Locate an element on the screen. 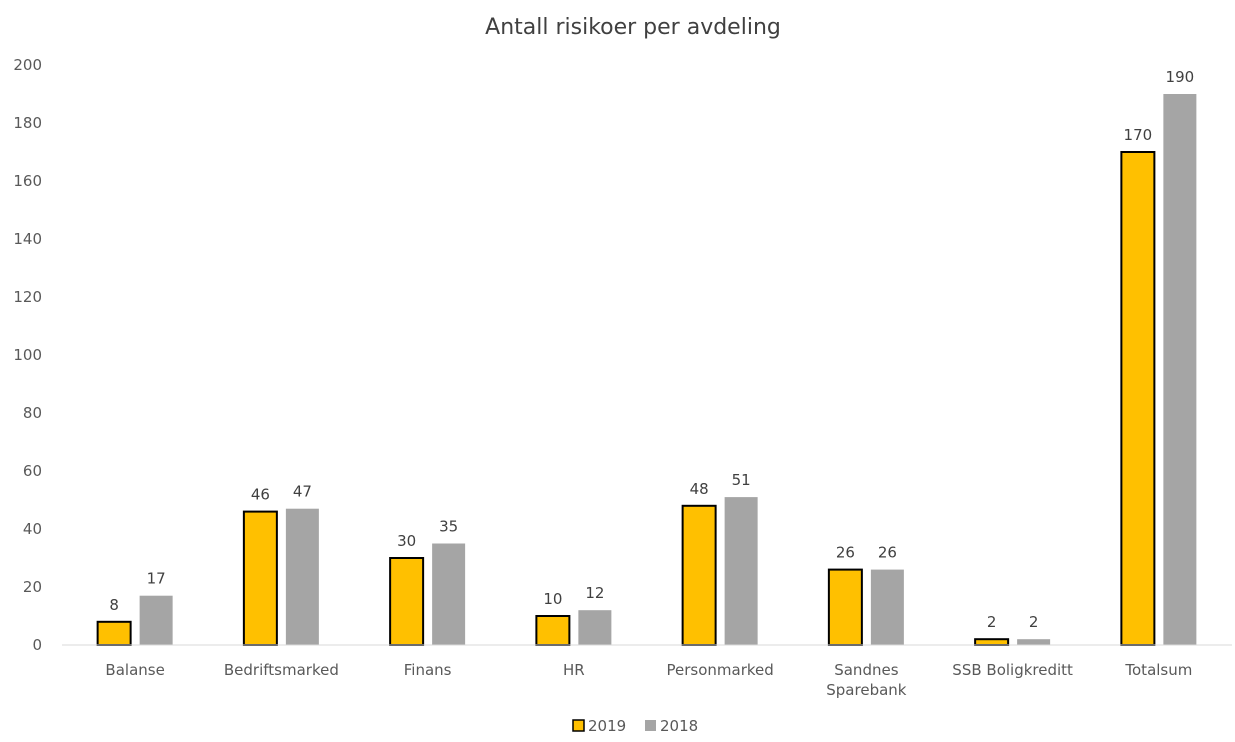 This screenshot has height=742, width=1235. data-label: 170 is located at coordinates (1138, 135).